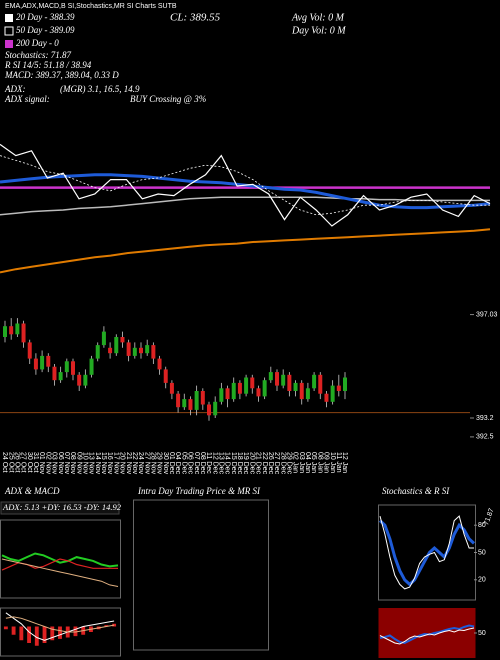 This screenshot has width=500, height=660. I want to click on macd-panel, so click(60, 632).